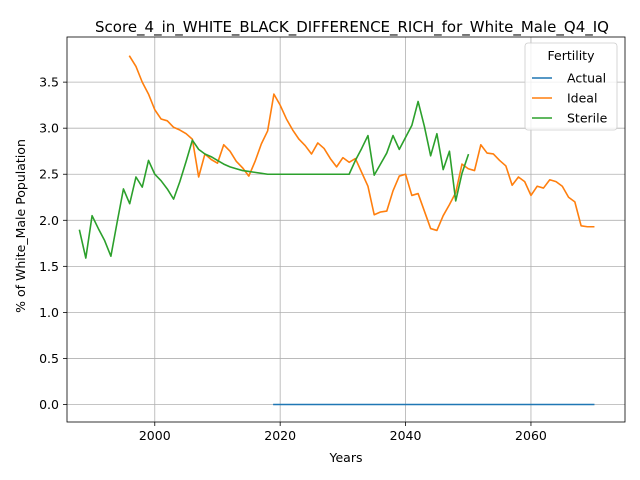 The width and height of the screenshot is (640, 480). I want to click on x-axis-label: Years, so click(346, 457).